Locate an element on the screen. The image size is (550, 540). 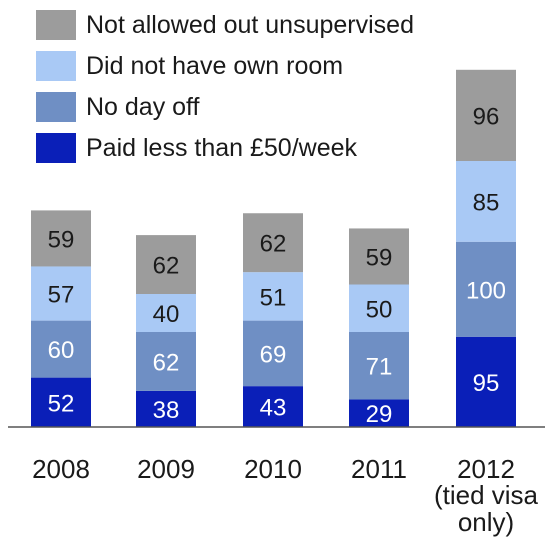
legend-label-no-day-off: No day off is located at coordinates (143, 107).